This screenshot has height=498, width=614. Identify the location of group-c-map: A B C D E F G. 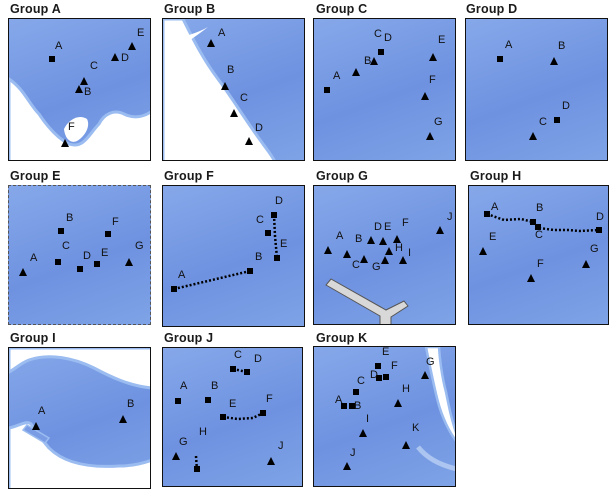
(384, 89).